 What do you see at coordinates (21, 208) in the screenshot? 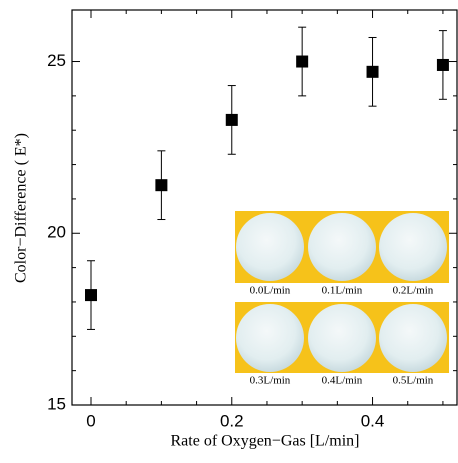
I see `y-axis-label: Color−Difference ( E*)` at bounding box center [21, 208].